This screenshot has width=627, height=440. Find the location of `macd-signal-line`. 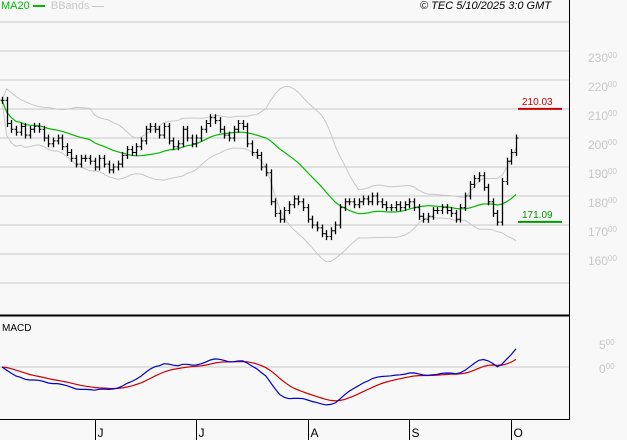

macd-signal-line is located at coordinates (259, 380).